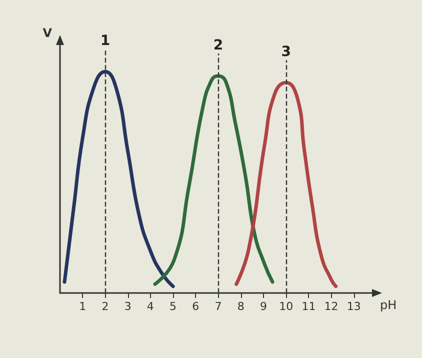  What do you see at coordinates (263, 306) in the screenshot?
I see `x-tick-label: 9` at bounding box center [263, 306].